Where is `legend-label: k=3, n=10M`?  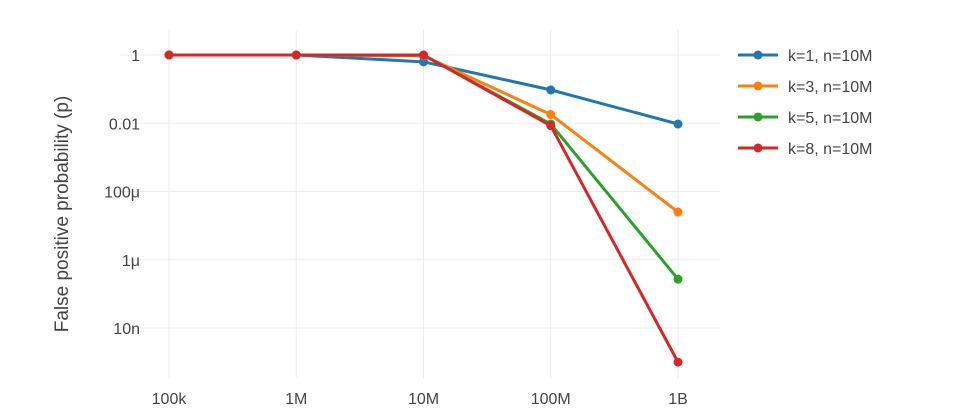 legend-label: k=3, n=10M is located at coordinates (830, 87).